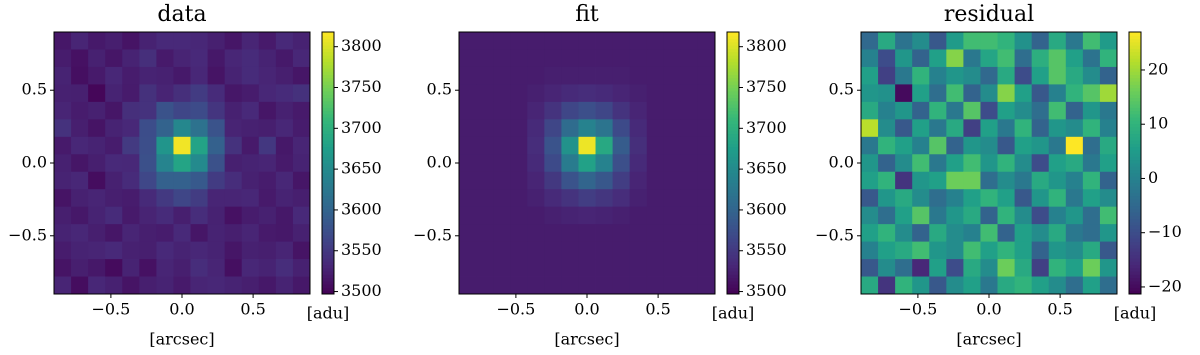  What do you see at coordinates (733, 163) in the screenshot?
I see `colorbar-frame` at bounding box center [733, 163].